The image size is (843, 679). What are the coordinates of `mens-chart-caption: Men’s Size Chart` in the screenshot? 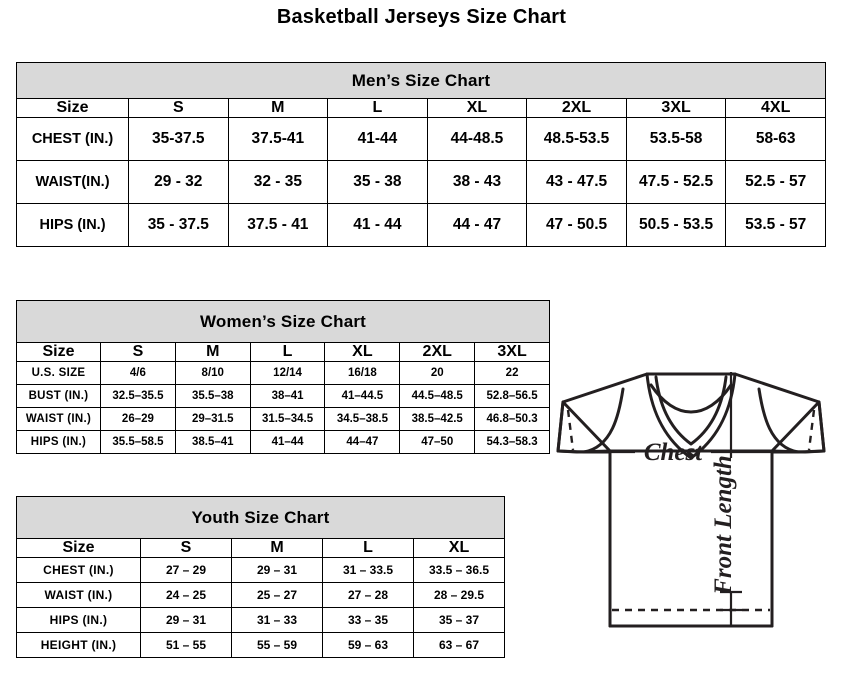 It's located at (421, 80).